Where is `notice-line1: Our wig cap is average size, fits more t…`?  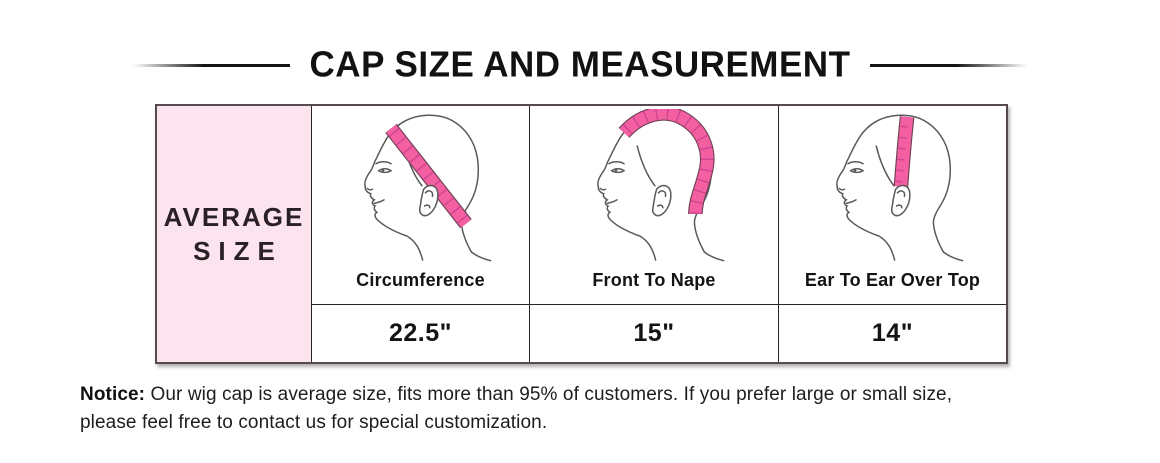 notice-line1: Our wig cap is average size, fits more t… is located at coordinates (551, 394).